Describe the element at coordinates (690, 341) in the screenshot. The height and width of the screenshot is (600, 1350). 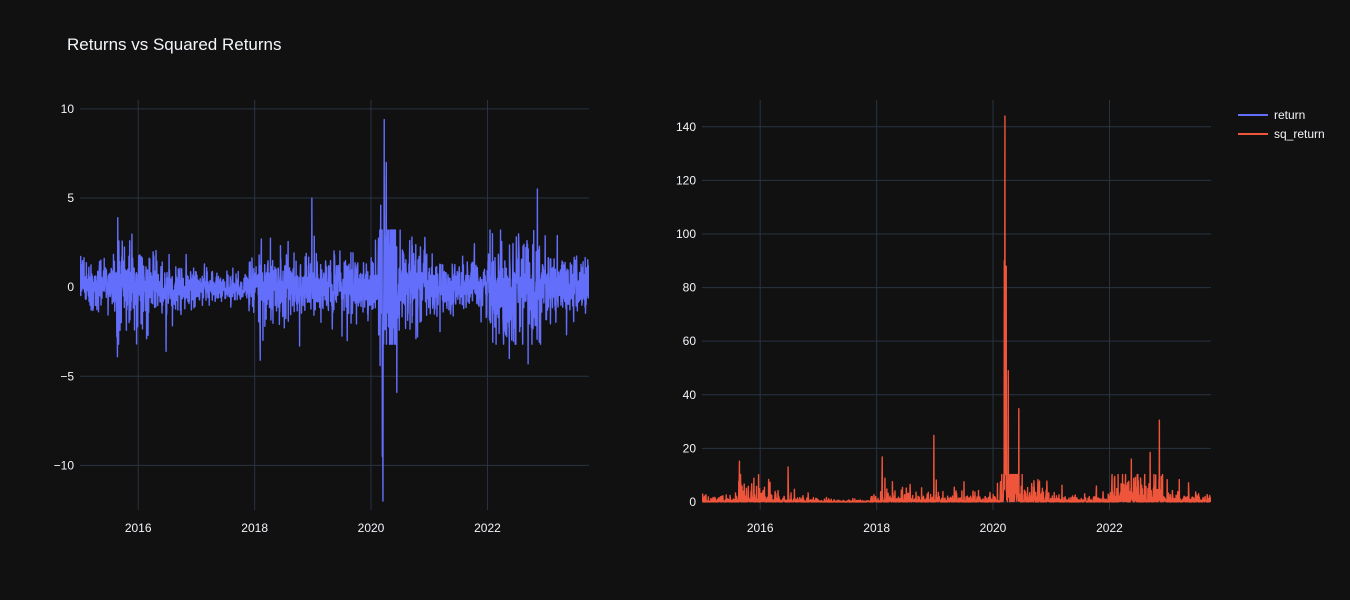
I see `y-tick-label: 60` at that location.